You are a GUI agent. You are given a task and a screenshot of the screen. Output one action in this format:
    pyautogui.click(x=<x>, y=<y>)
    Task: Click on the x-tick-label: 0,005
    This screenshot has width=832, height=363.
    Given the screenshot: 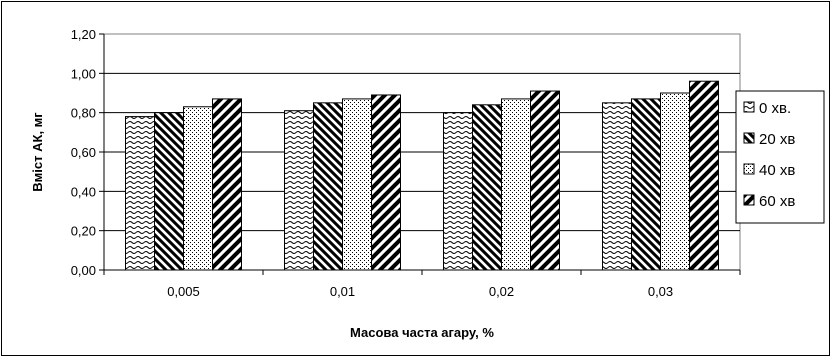 What is the action you would take?
    pyautogui.click(x=183, y=291)
    